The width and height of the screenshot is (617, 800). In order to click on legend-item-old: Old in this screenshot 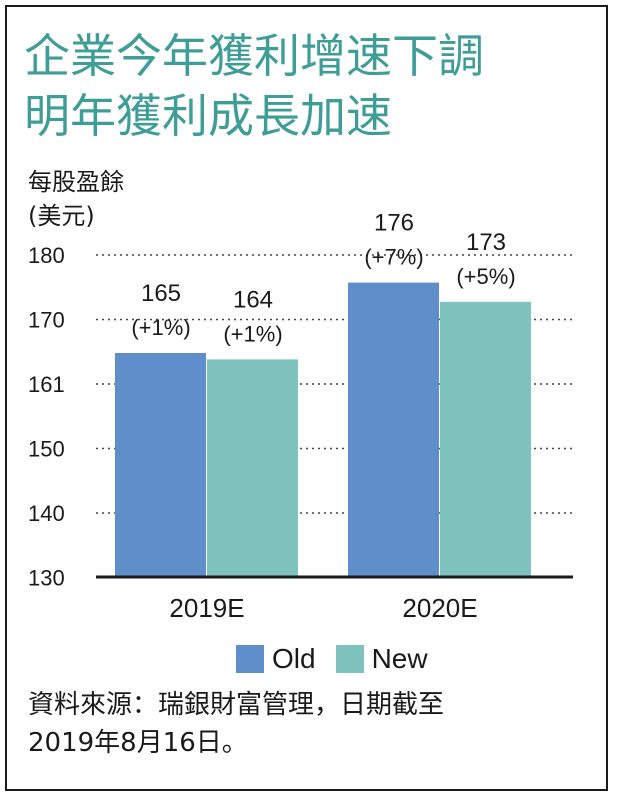, I will do `click(276, 659)`.